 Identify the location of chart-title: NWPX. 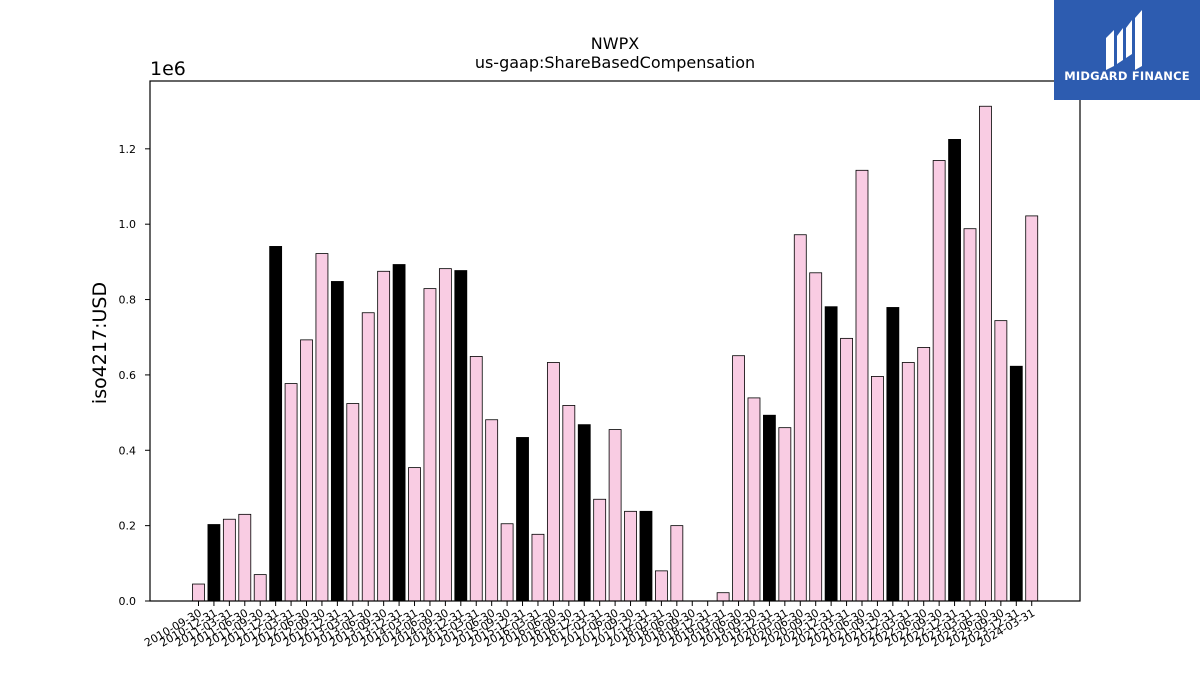
(615, 43).